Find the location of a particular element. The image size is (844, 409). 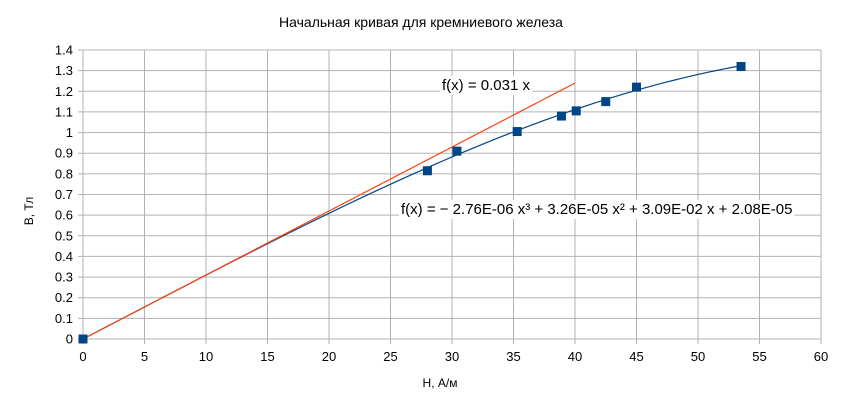

y-tick-label: 1.1 is located at coordinates (64, 111).